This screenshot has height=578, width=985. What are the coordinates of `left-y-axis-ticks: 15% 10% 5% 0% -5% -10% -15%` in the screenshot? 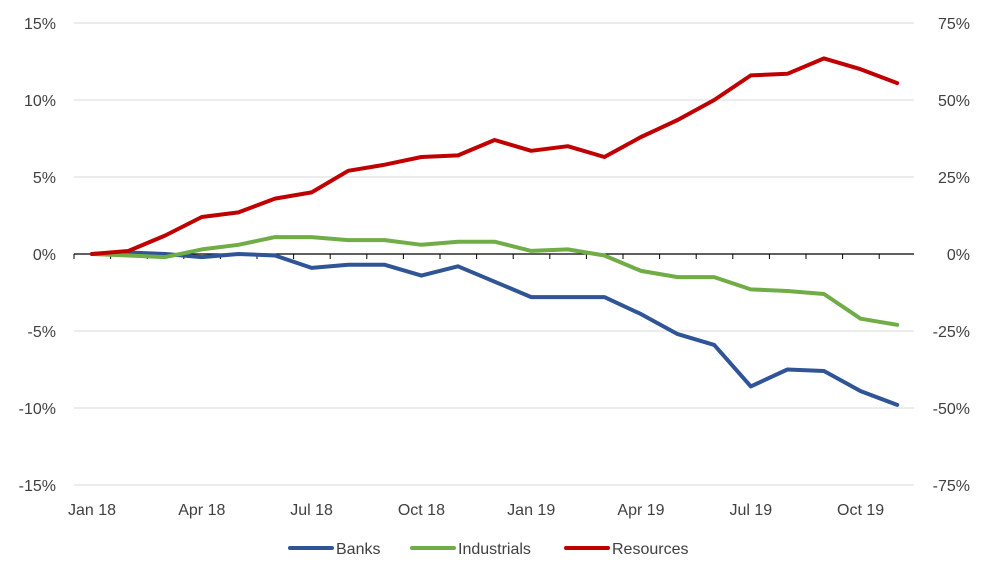 It's located at (37, 255).